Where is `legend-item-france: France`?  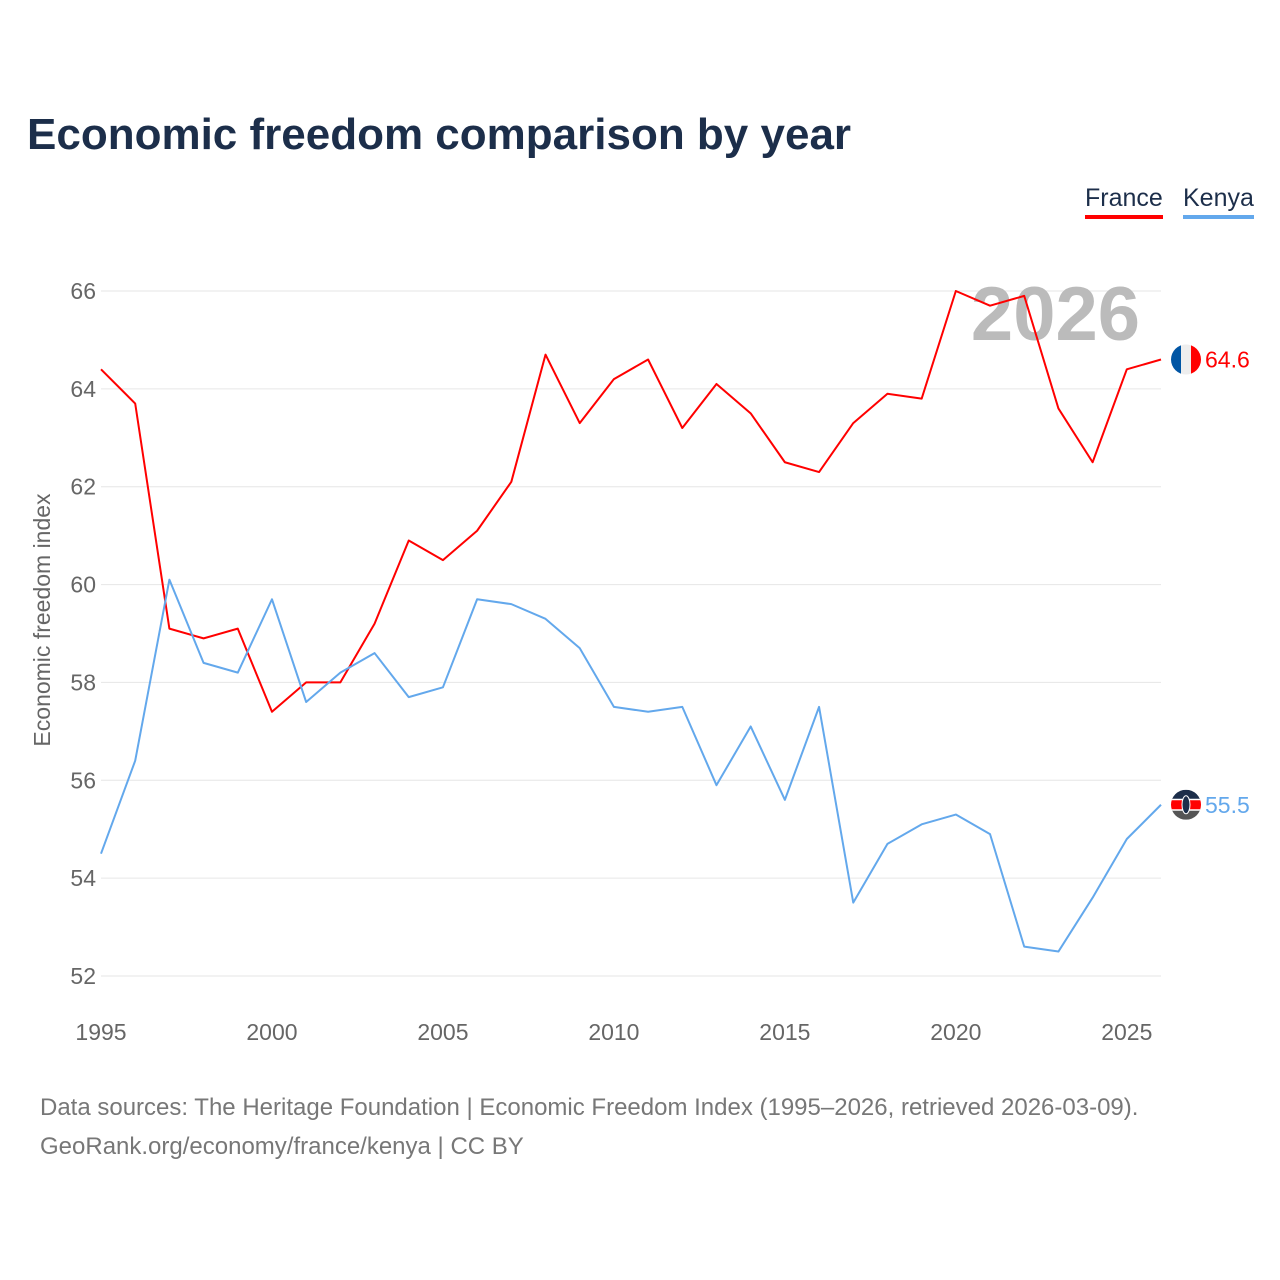 legend-item-france: France is located at coordinates (1124, 201).